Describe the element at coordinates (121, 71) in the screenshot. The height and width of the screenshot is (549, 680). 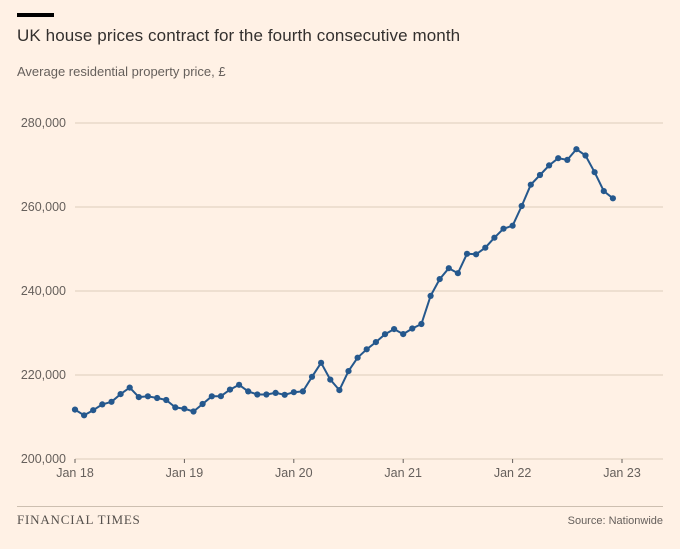
I see `chart-subtitle: Average residential property price, £` at that location.